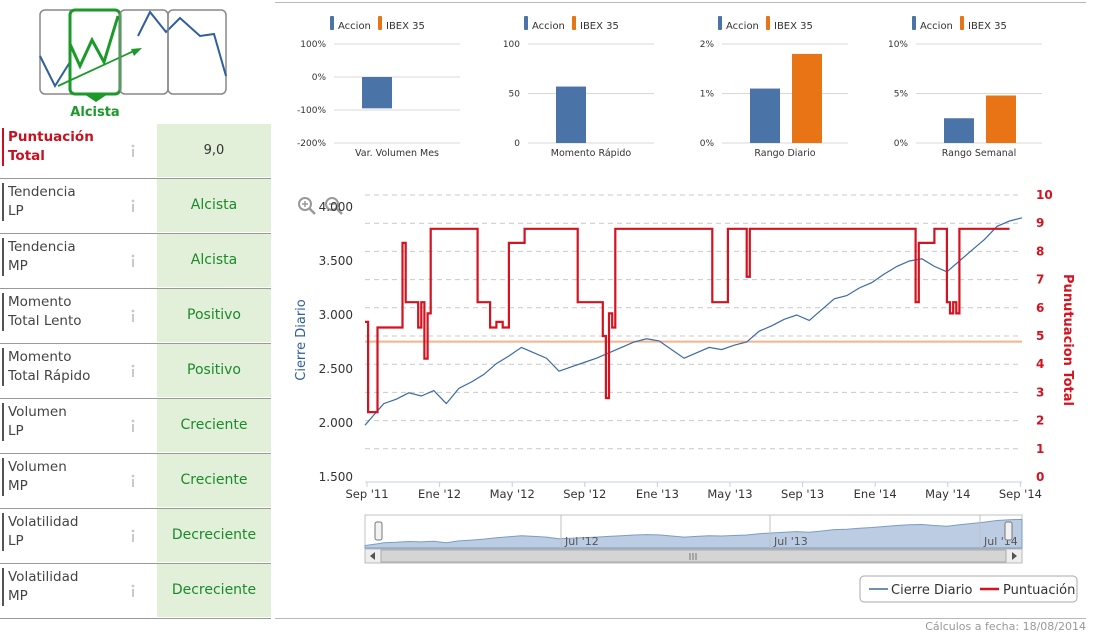 The image size is (1106, 636). What do you see at coordinates (354, 26) in the screenshot?
I see `legend-label-accion: Accion` at bounding box center [354, 26].